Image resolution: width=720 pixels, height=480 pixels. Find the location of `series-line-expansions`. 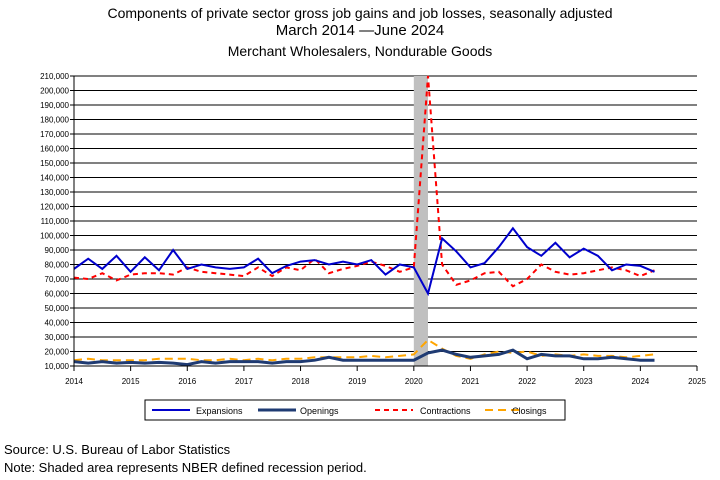

series-line-expansions is located at coordinates (364, 261).